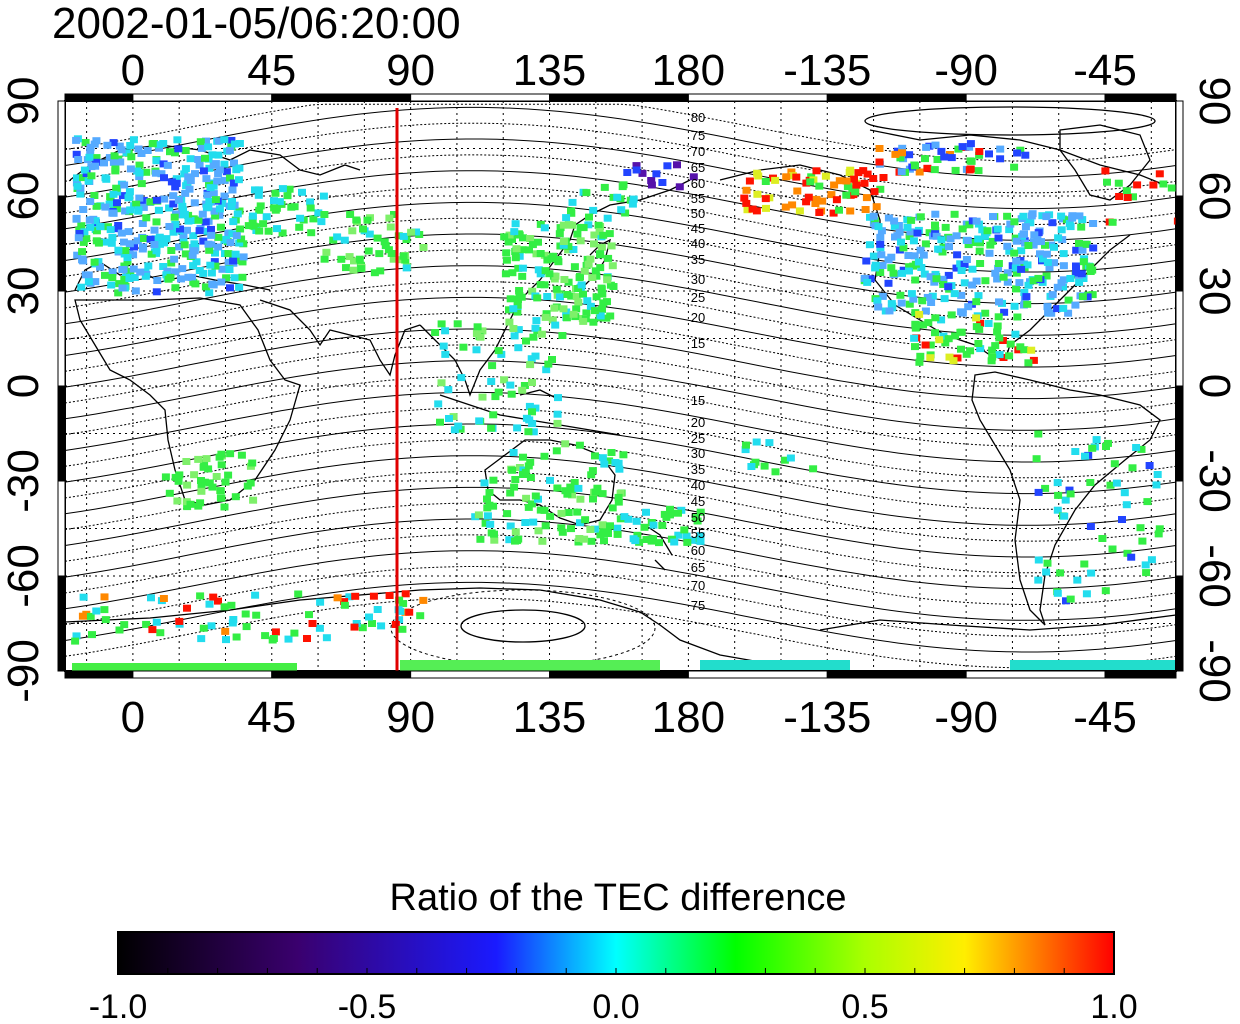 The image size is (1240, 1024). What do you see at coordinates (966, 70) in the screenshot?
I see `top-lon-label: -90` at bounding box center [966, 70].